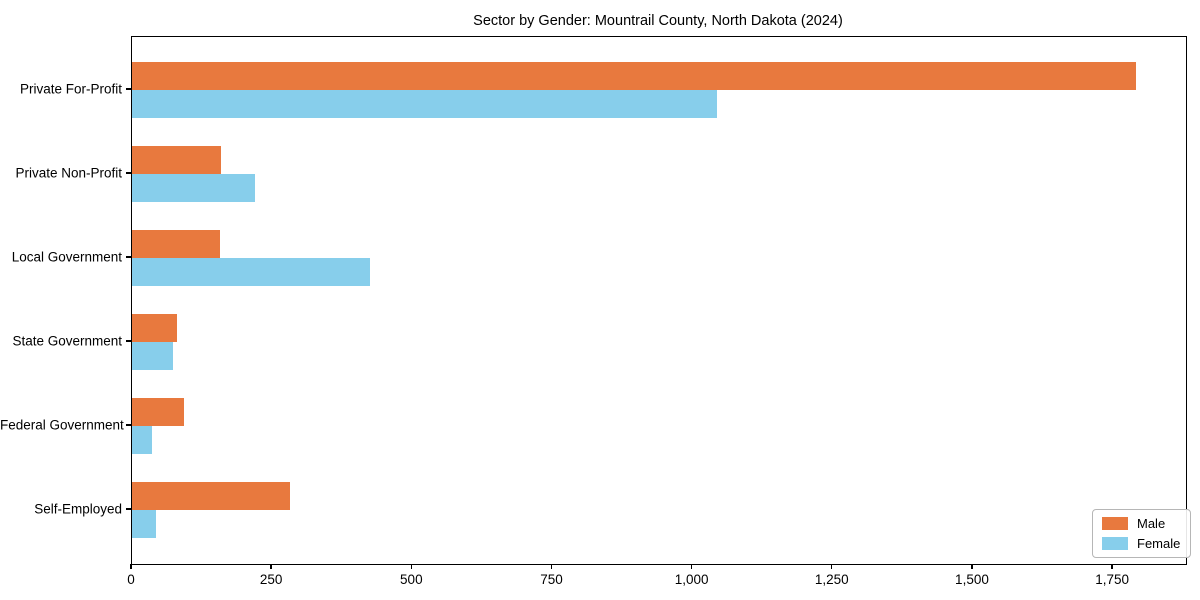  Describe the element at coordinates (62, 425) in the screenshot. I see `y-tick-label-federal-government: Federal Government` at that location.